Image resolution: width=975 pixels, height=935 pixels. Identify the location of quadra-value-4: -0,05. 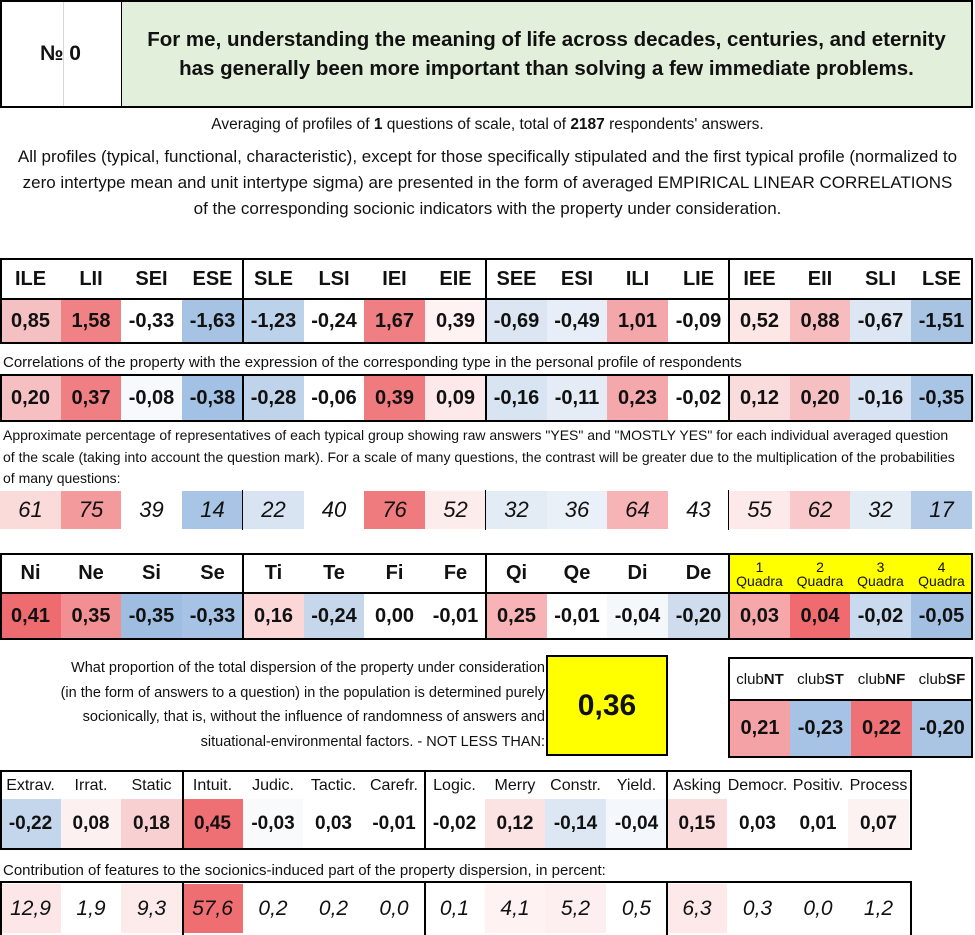
(941, 616).